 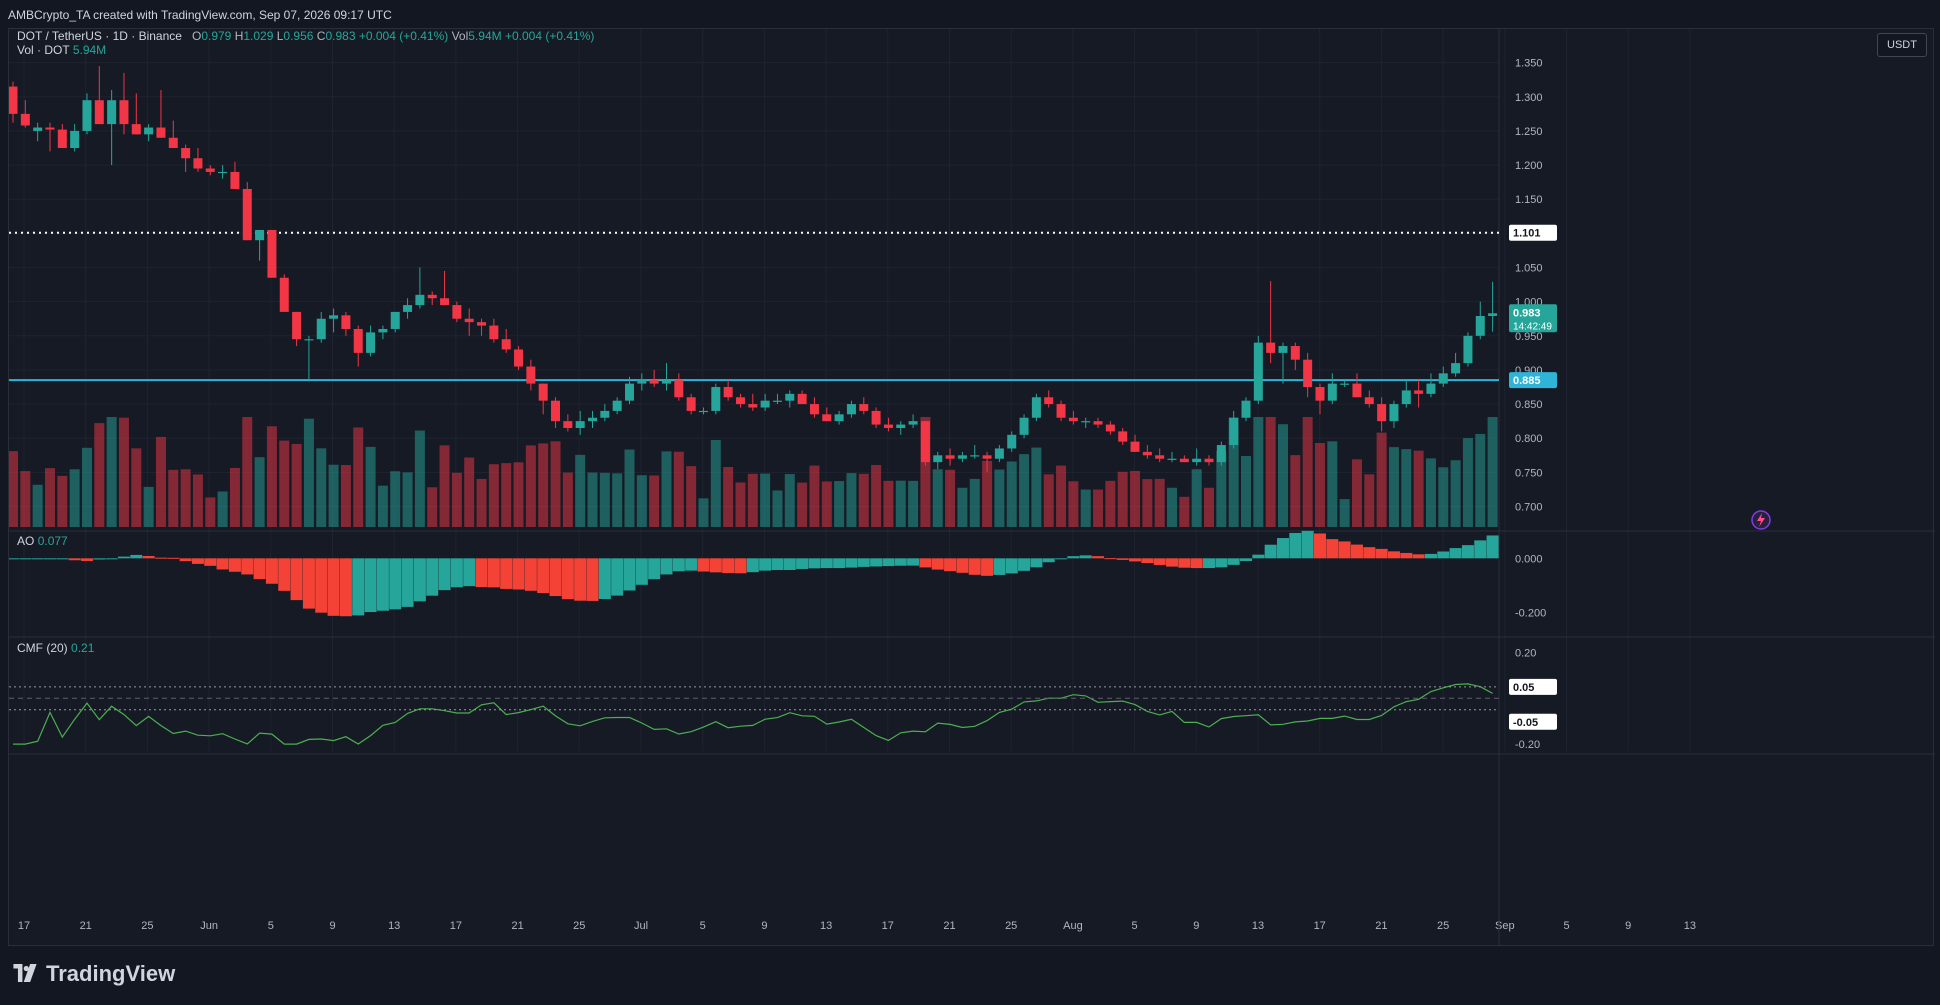 I want to click on currency-button: USDT, so click(x=1902, y=45).